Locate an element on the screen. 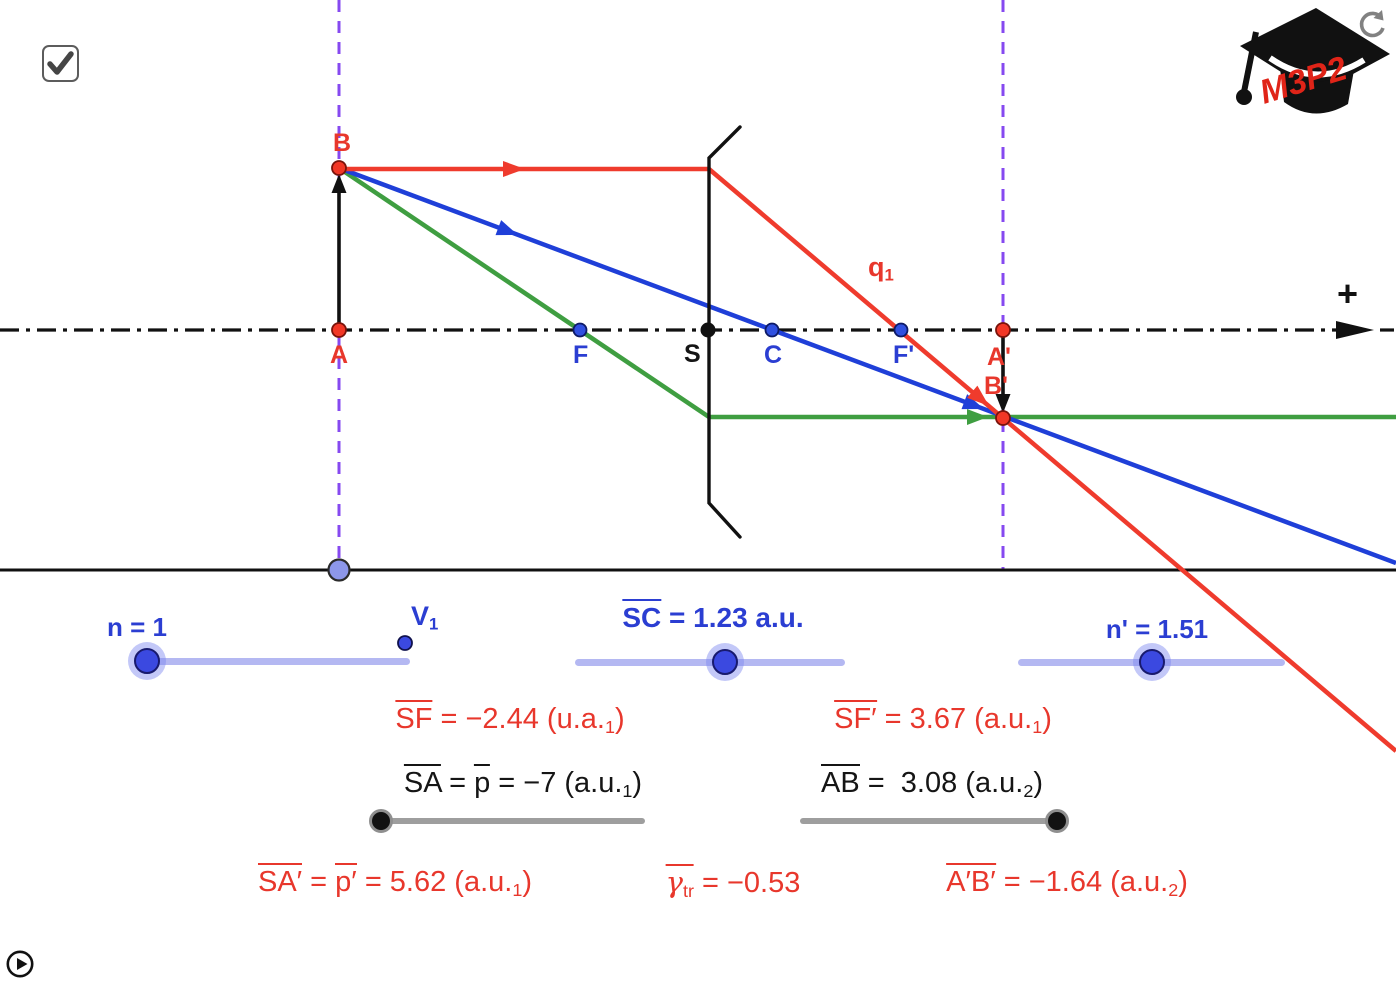 Image resolution: width=1396 pixels, height=982 pixels. sap-rest: = 5.62 (a.u. is located at coordinates (434, 882).